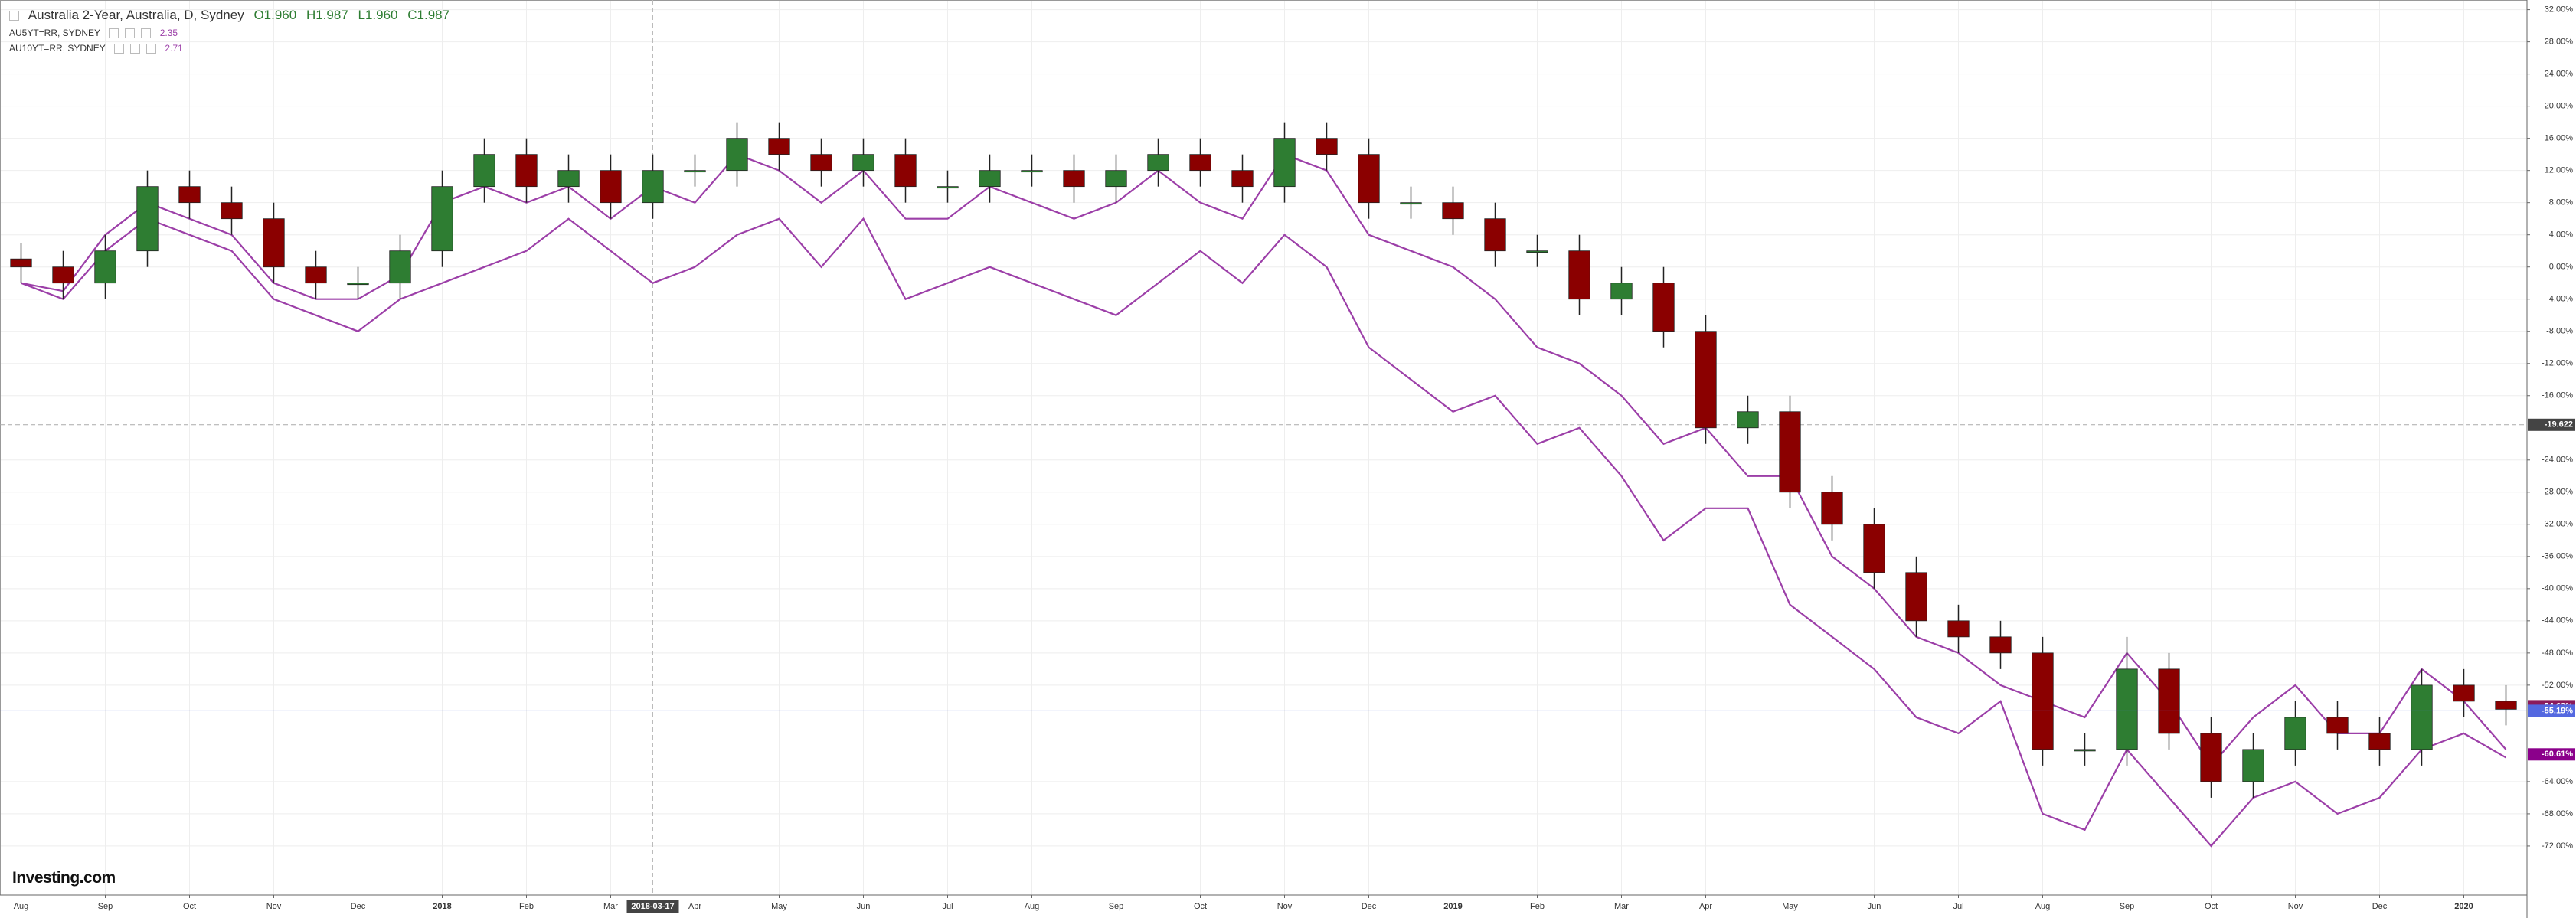  Describe the element at coordinates (1032, 906) in the screenshot. I see `x-tick-label: Aug` at that location.